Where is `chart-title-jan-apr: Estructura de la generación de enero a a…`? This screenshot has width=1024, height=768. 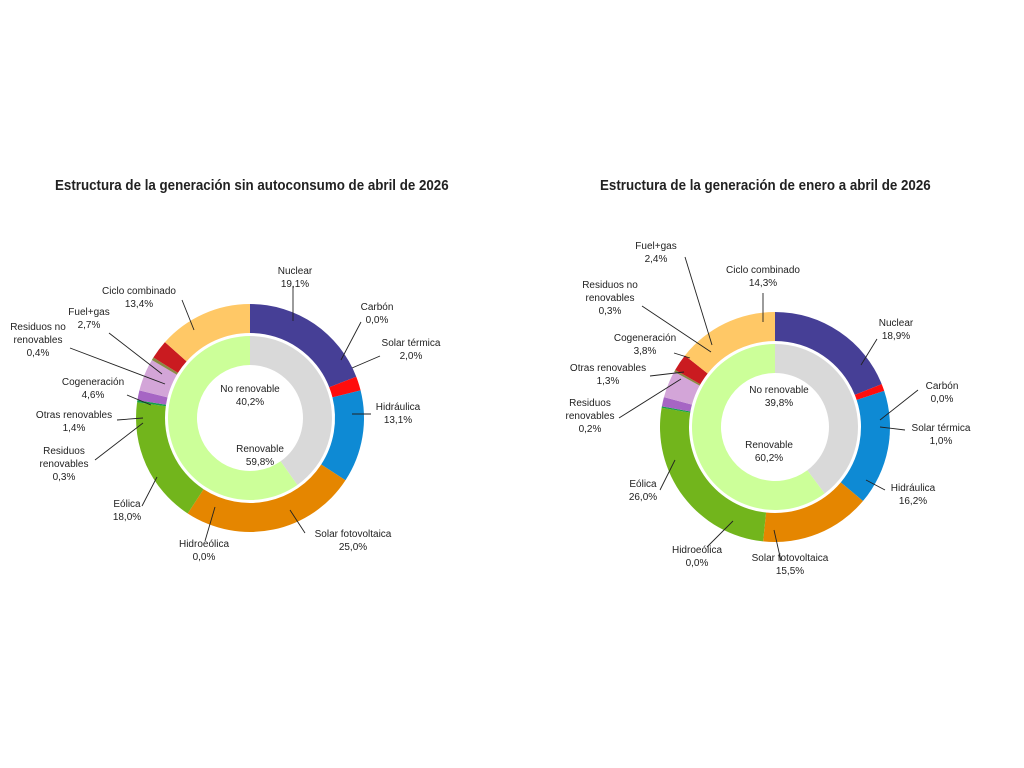 chart-title-jan-apr: Estructura de la generación de enero a a… is located at coordinates (765, 186).